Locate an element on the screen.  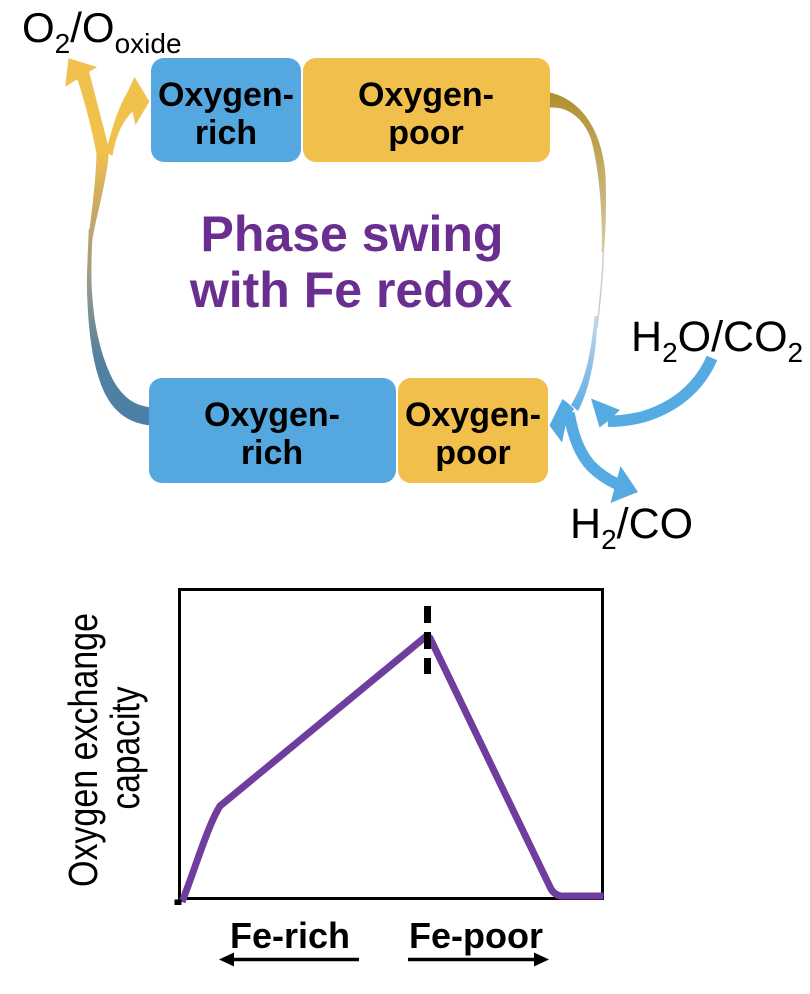
svg-text: O2/Ooxide is located at coordinates (102, 31).